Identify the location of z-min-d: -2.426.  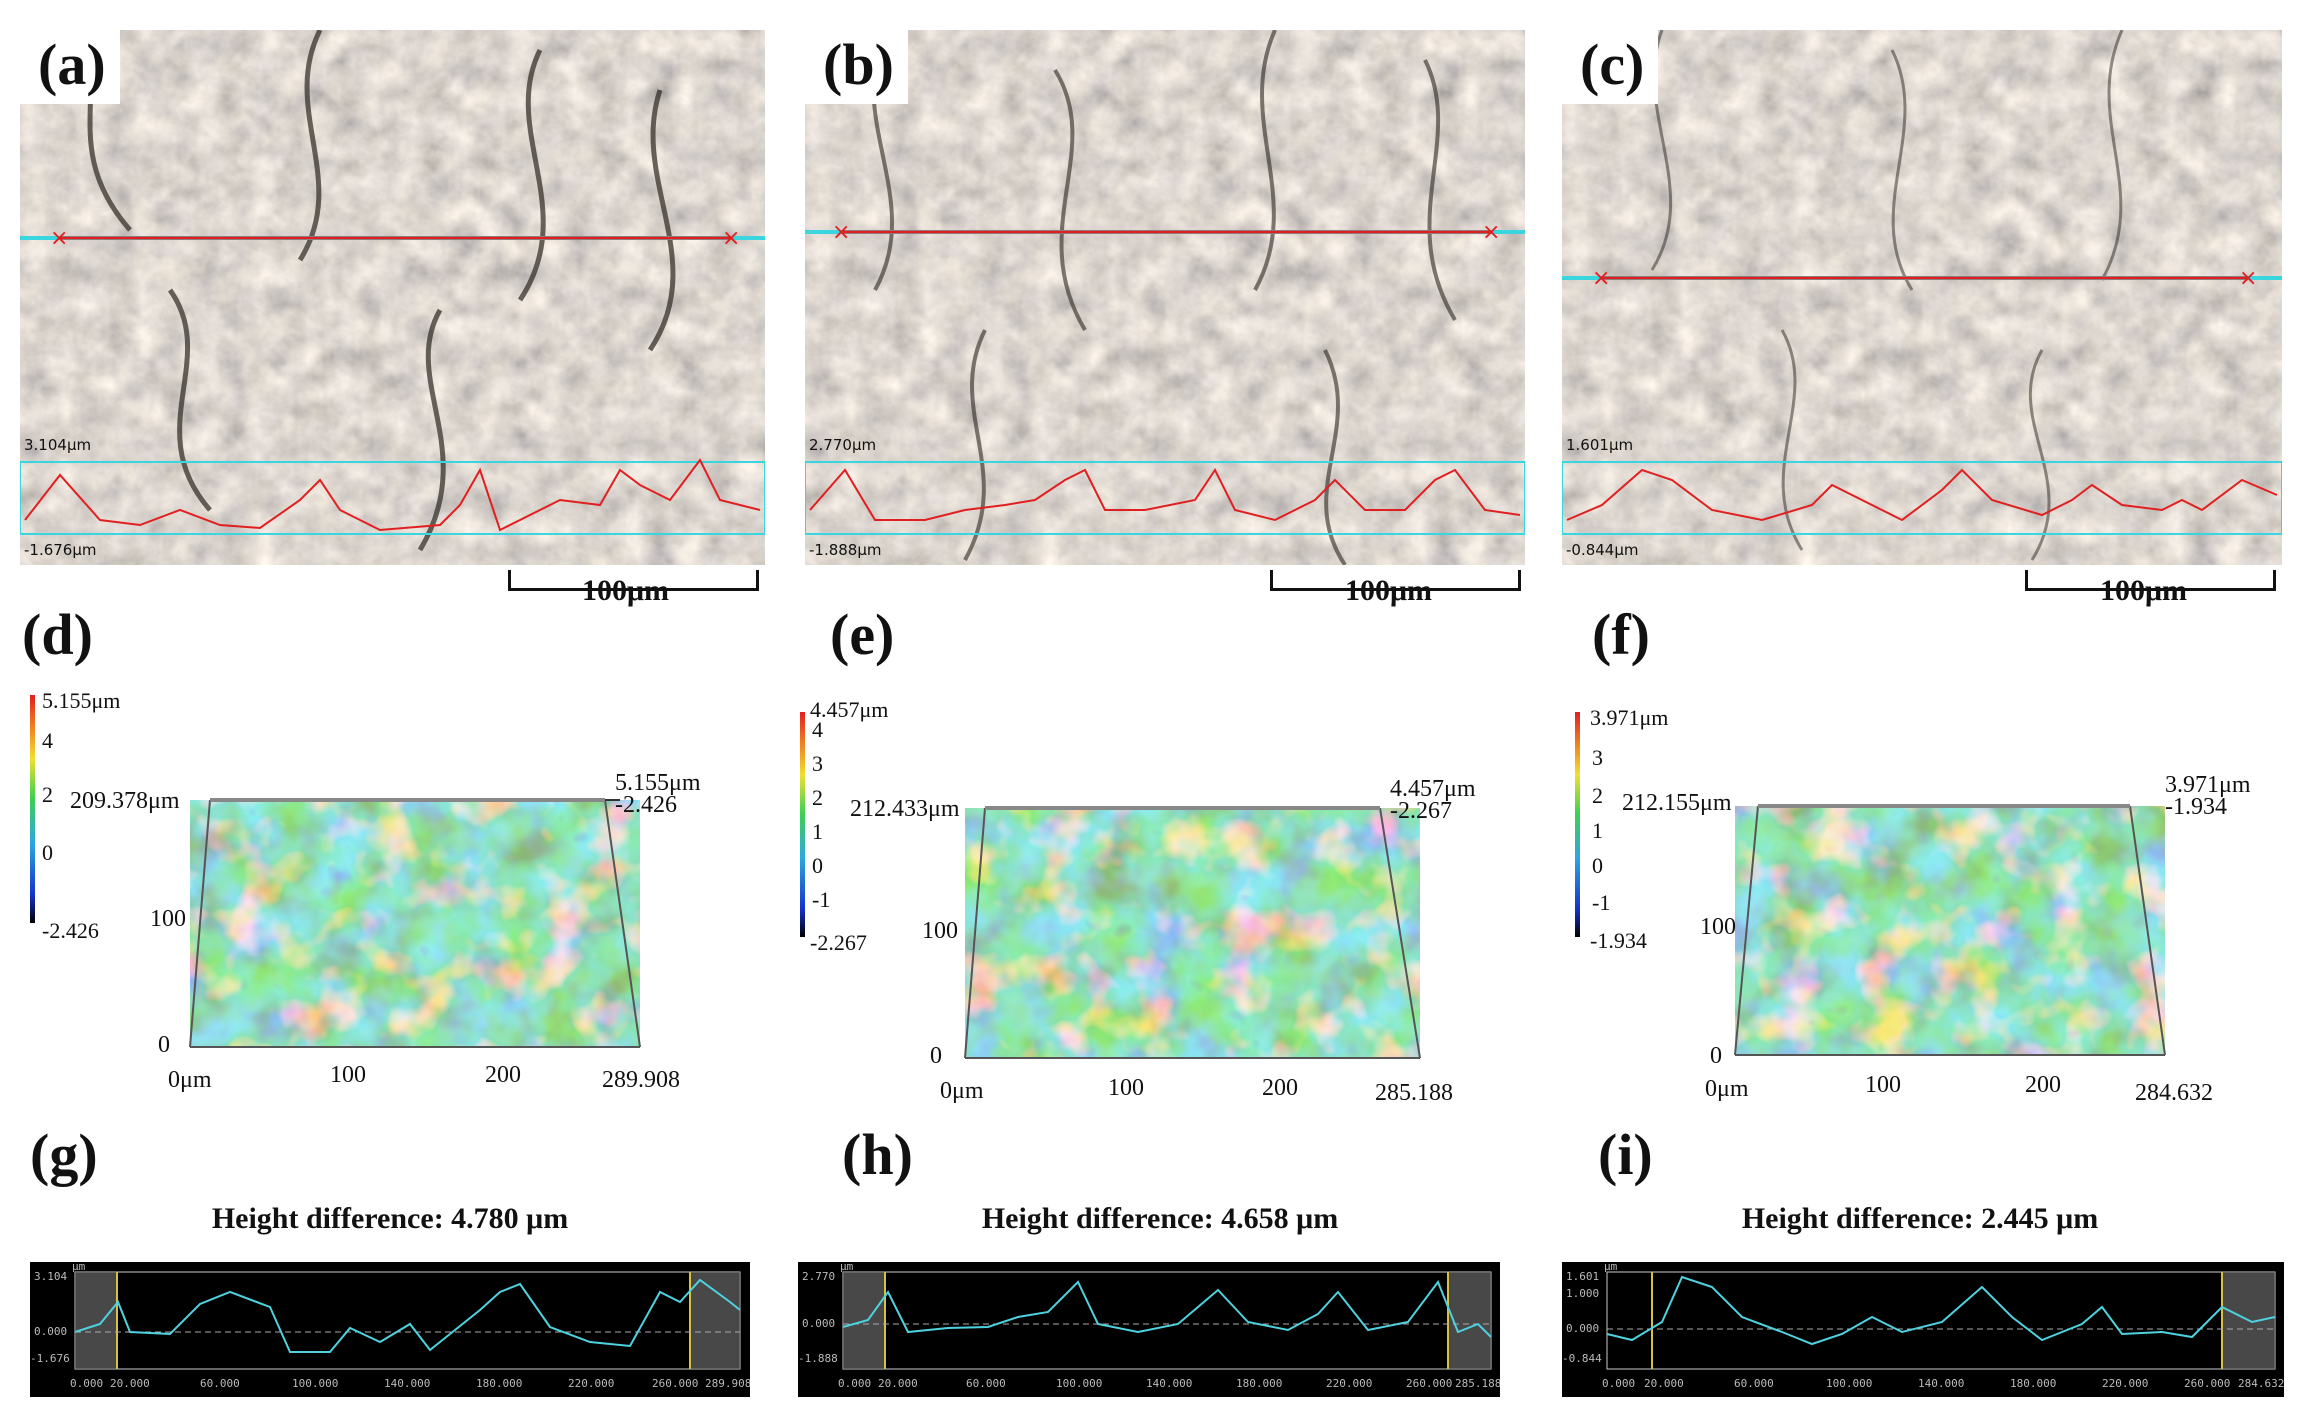
(646, 805).